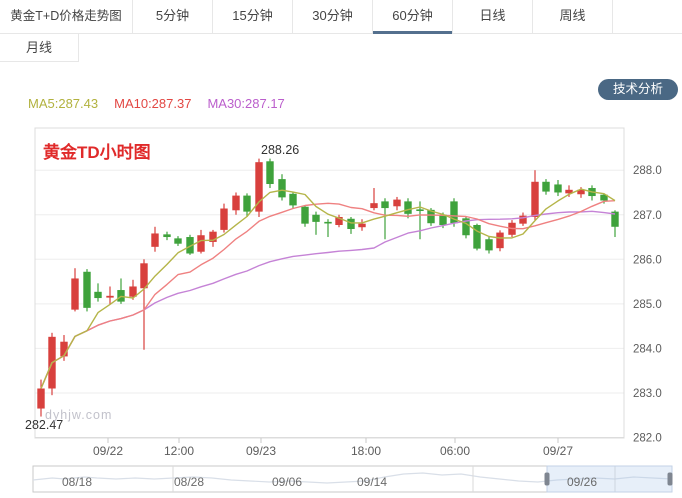 The height and width of the screenshot is (498, 682). I want to click on navigator-date-label: 09/26, so click(582, 482).